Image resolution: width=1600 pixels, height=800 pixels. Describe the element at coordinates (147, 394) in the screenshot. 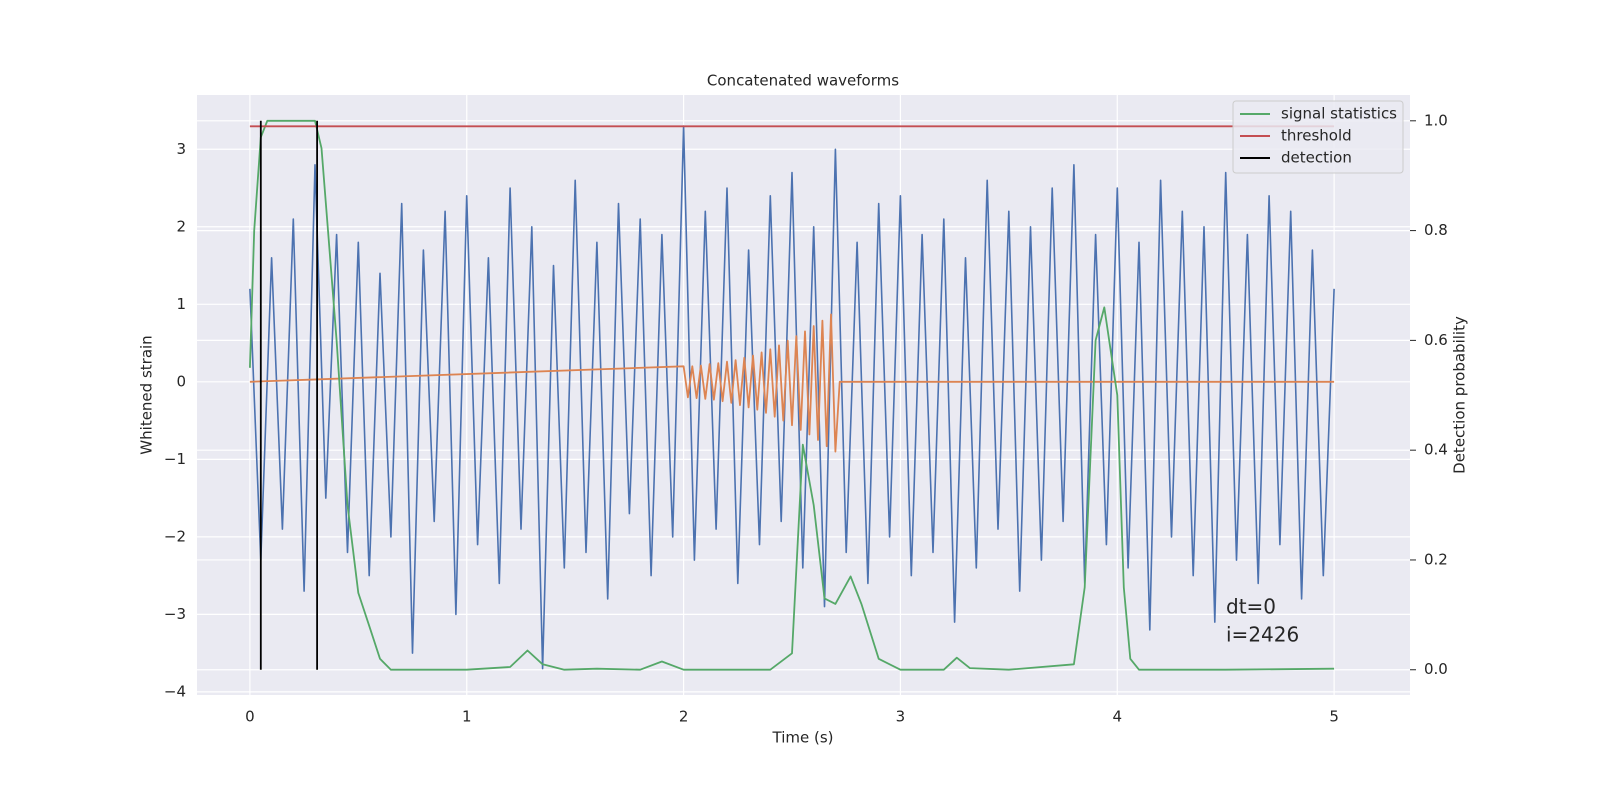

I see `y-axis-label: Whitened strain` at that location.